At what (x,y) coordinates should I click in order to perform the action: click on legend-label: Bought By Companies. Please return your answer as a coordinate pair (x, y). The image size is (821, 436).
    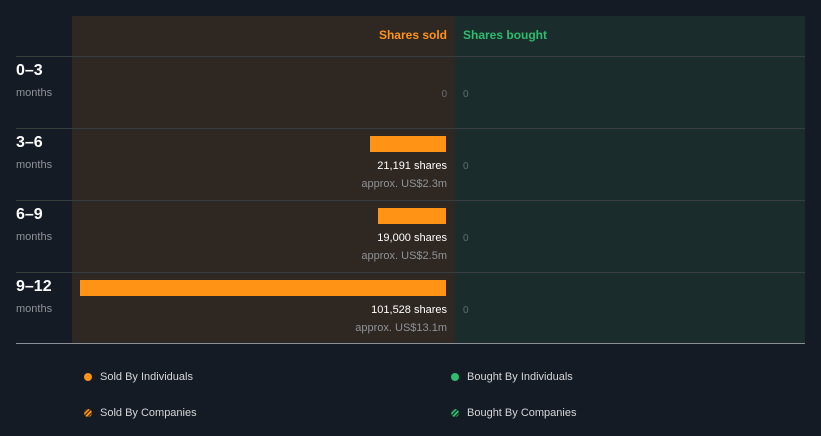
    Looking at the image, I should click on (522, 413).